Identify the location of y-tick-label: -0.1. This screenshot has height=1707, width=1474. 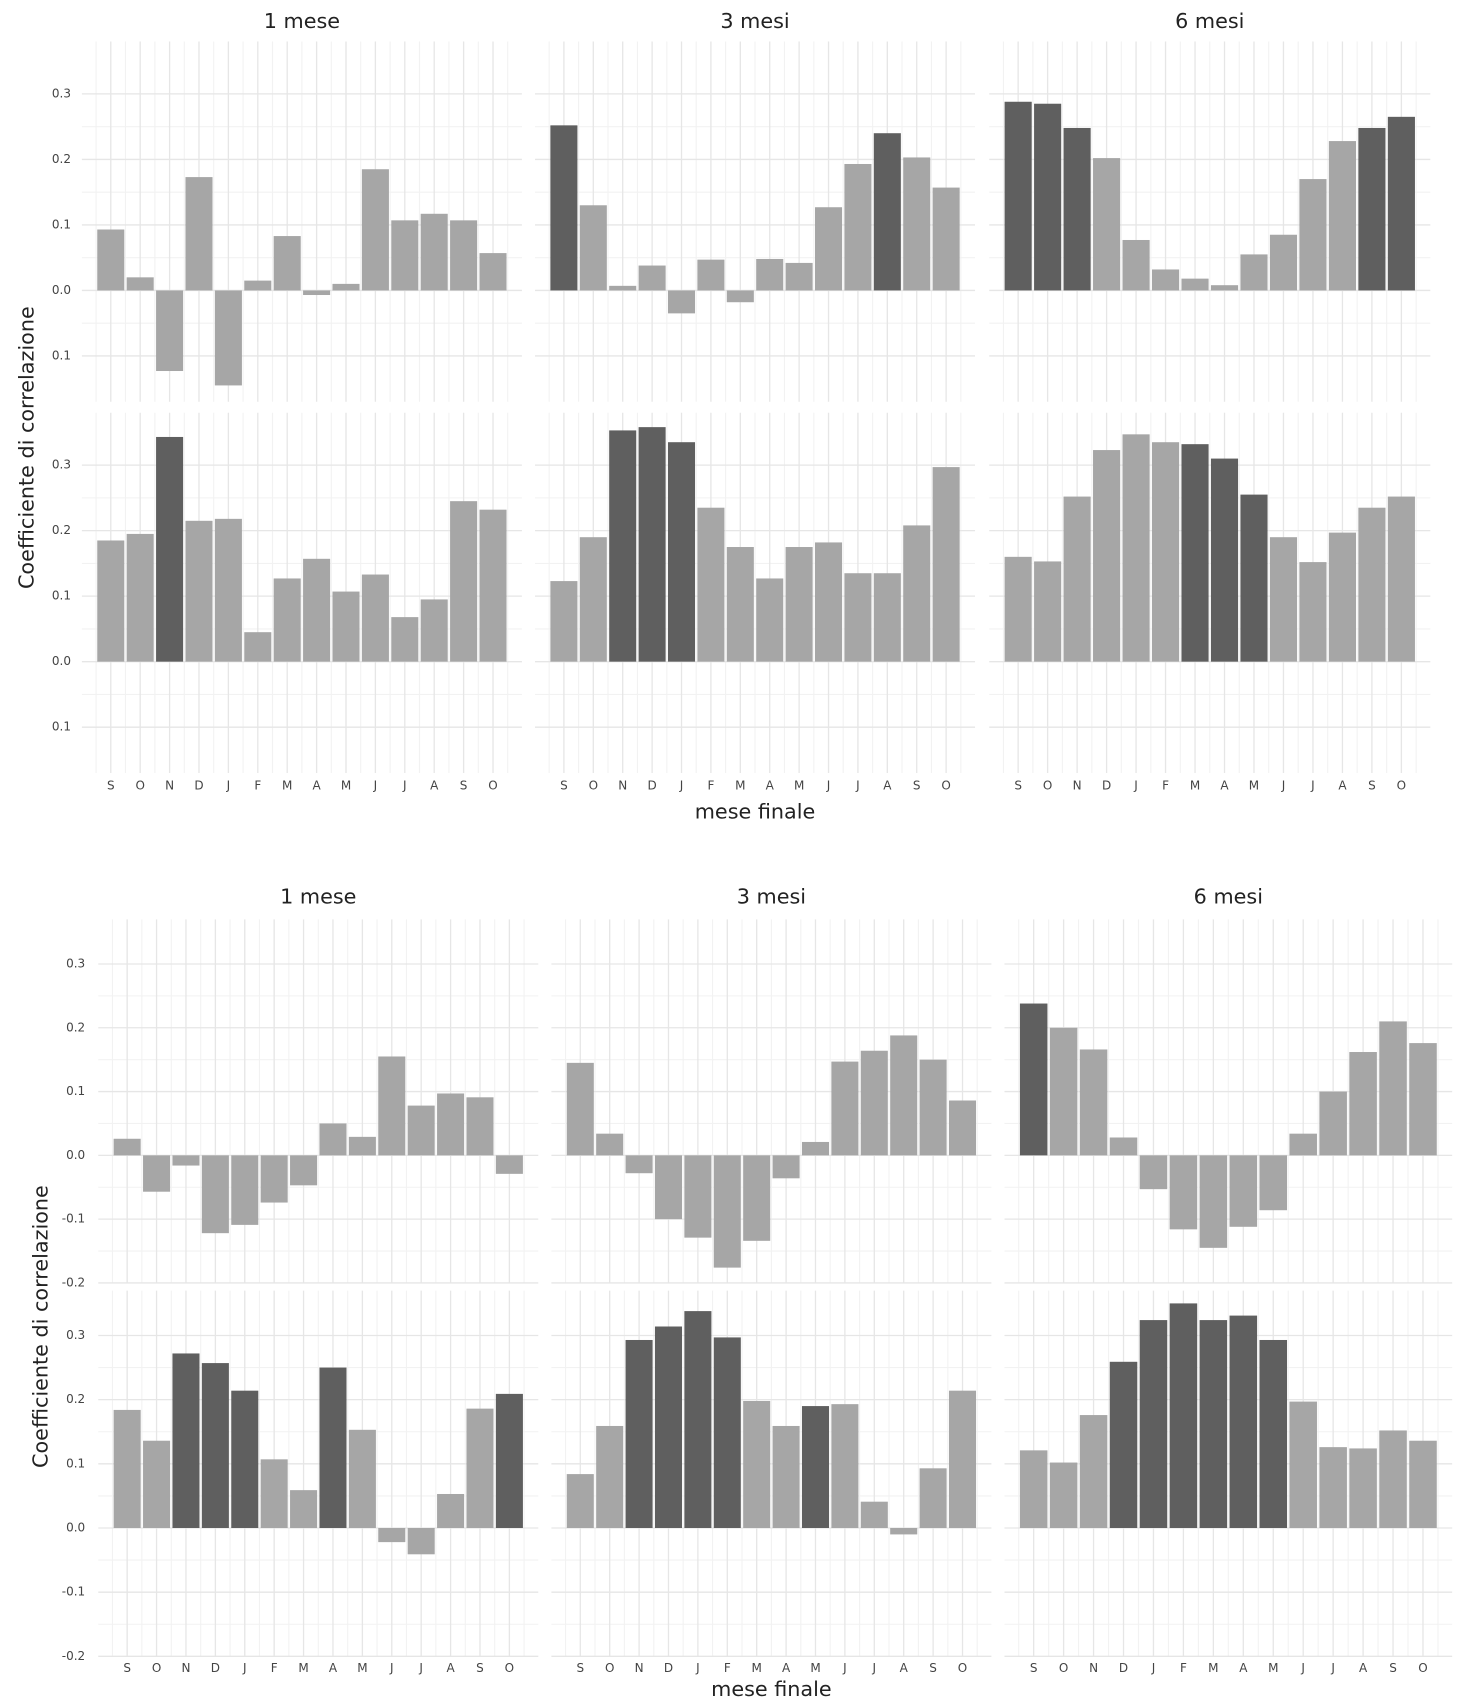
(73, 1592).